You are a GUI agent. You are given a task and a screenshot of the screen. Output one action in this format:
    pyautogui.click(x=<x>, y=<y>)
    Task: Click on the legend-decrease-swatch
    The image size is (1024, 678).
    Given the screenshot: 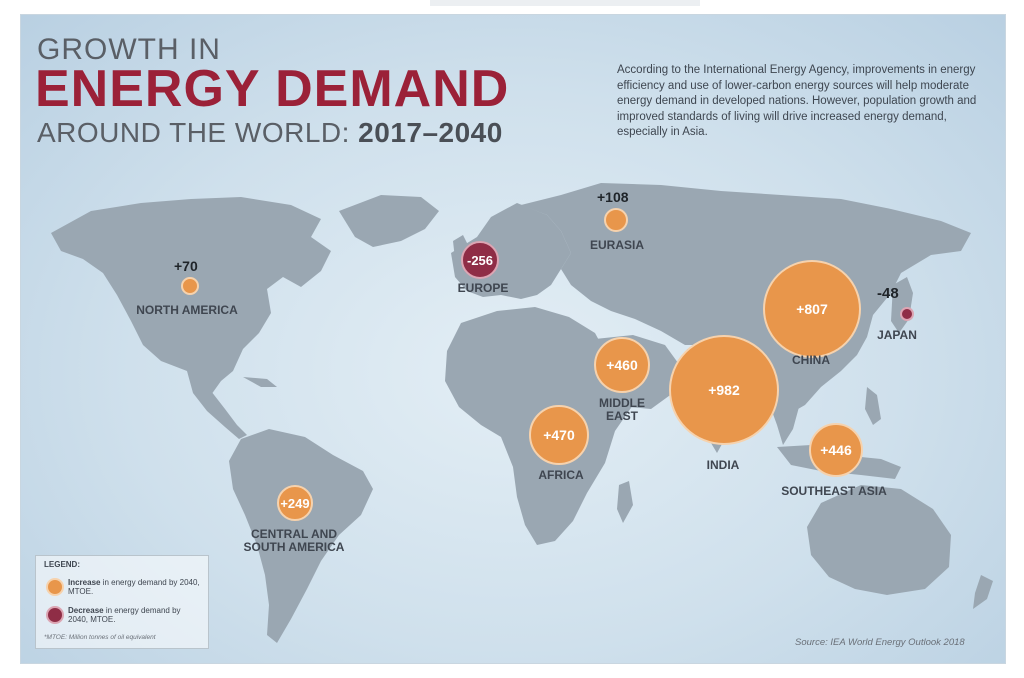 What is the action you would take?
    pyautogui.click(x=55, y=615)
    